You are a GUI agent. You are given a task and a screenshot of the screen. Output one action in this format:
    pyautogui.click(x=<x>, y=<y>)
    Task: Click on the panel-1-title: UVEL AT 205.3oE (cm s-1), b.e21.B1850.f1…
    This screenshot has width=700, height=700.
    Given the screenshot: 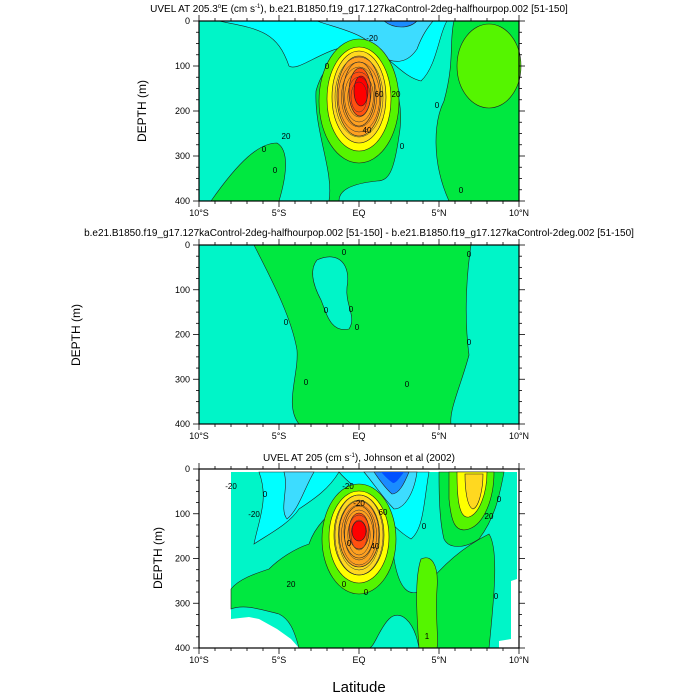 What is the action you would take?
    pyautogui.click(x=359, y=9)
    